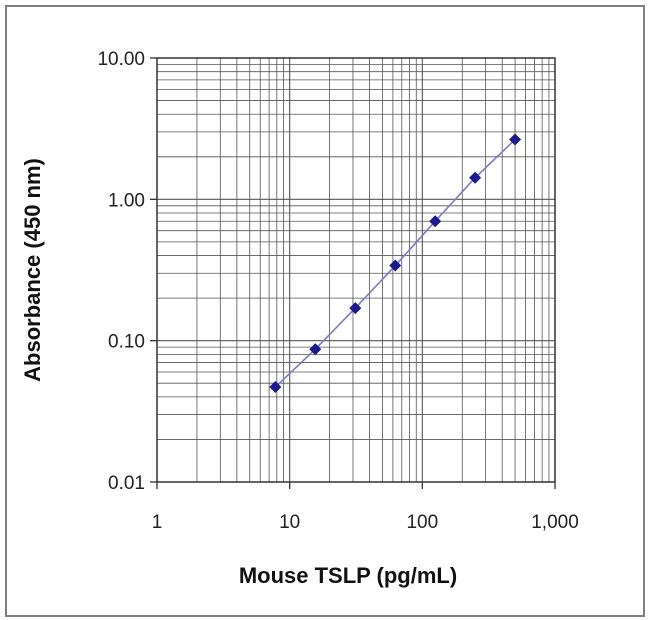 The image size is (650, 620). I want to click on y-tick-label: 0.01, so click(126, 483).